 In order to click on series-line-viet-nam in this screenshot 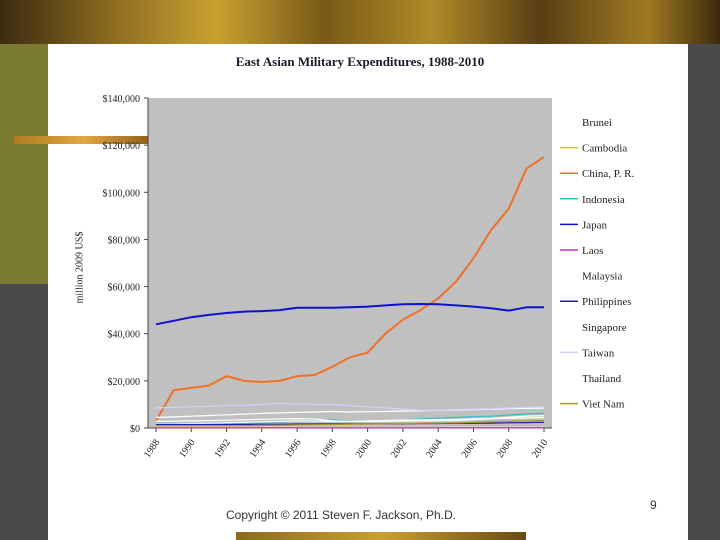, I will do `click(350, 423)`.